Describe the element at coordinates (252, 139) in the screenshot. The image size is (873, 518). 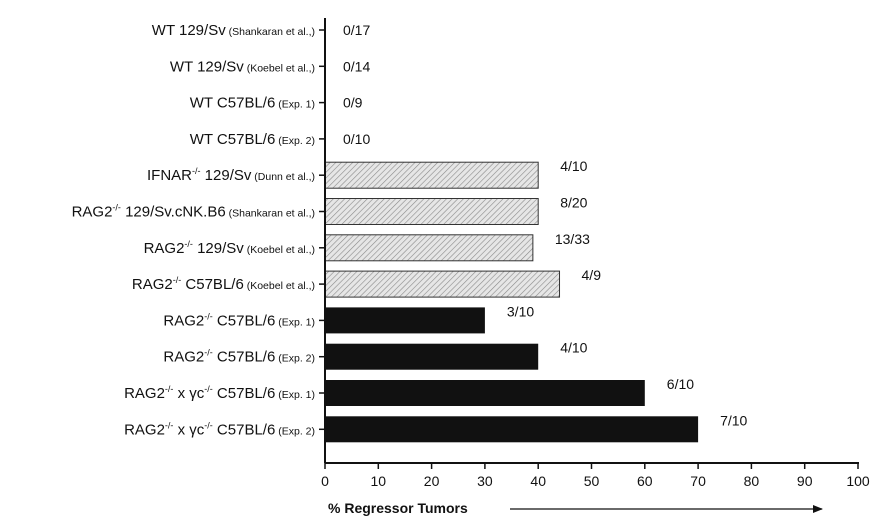
I see `category-label-4: WT C57BL/6 (Exp. 2)` at that location.